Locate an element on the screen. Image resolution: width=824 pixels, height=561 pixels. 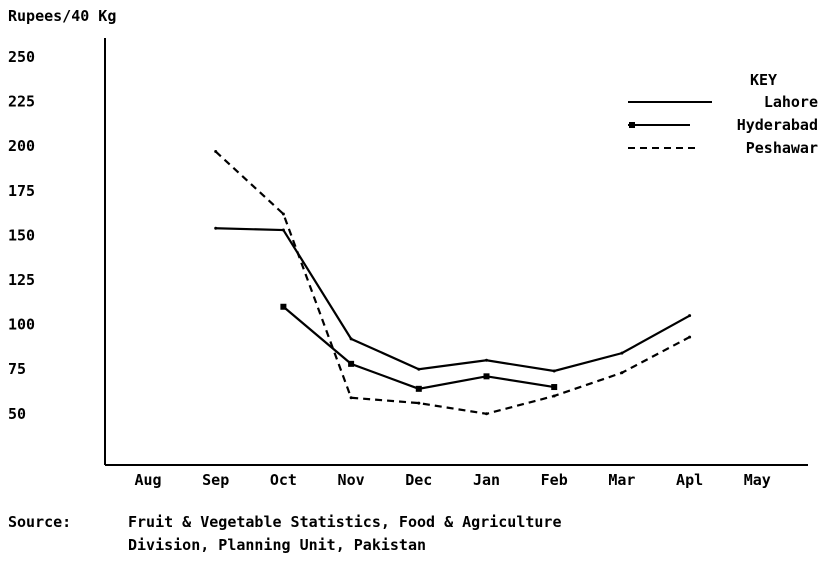
y-tick-label: 75 is located at coordinates (17, 369).